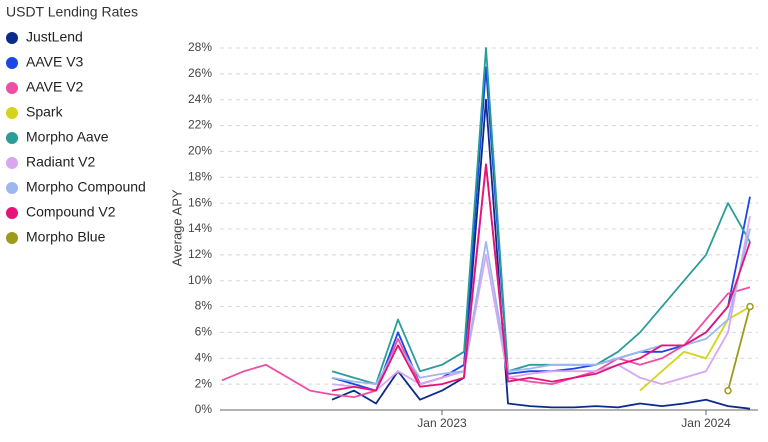  I want to click on x-tick-label: Jan 2024, so click(706, 423).